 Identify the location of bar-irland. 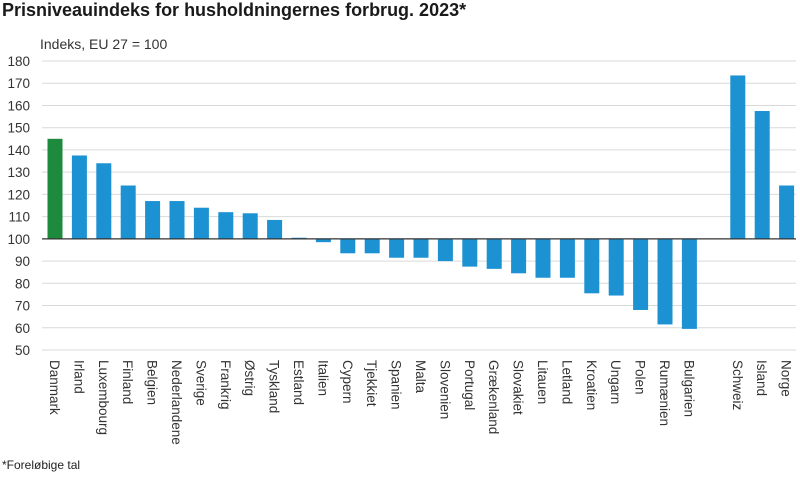
(79, 197).